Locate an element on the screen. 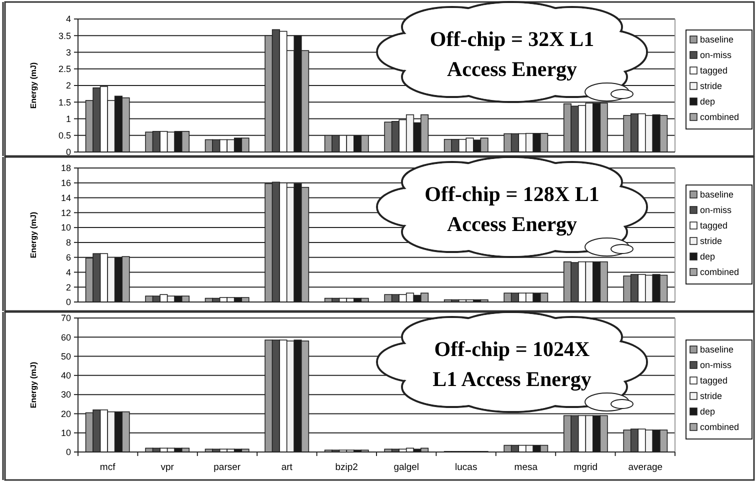 The height and width of the screenshot is (482, 756). x-tick-label: art is located at coordinates (287, 467).